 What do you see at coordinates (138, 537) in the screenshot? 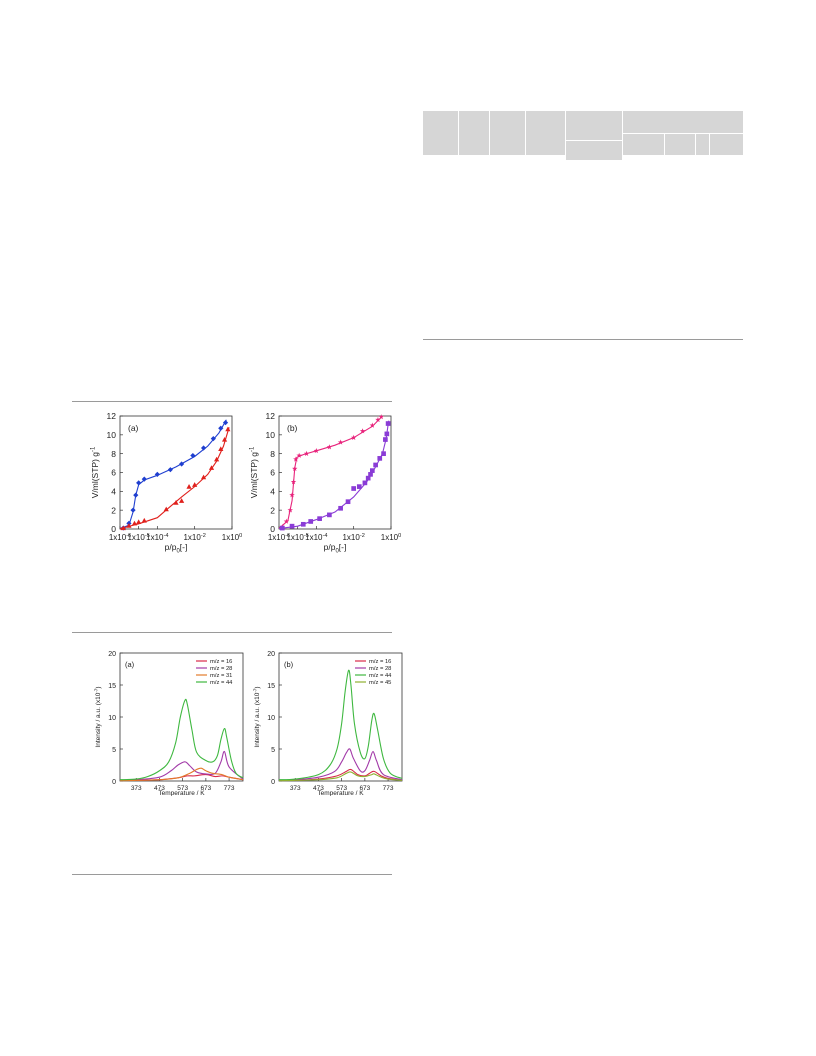
I see `x-tick-label: 1x10⁻⁵` at bounding box center [138, 537].